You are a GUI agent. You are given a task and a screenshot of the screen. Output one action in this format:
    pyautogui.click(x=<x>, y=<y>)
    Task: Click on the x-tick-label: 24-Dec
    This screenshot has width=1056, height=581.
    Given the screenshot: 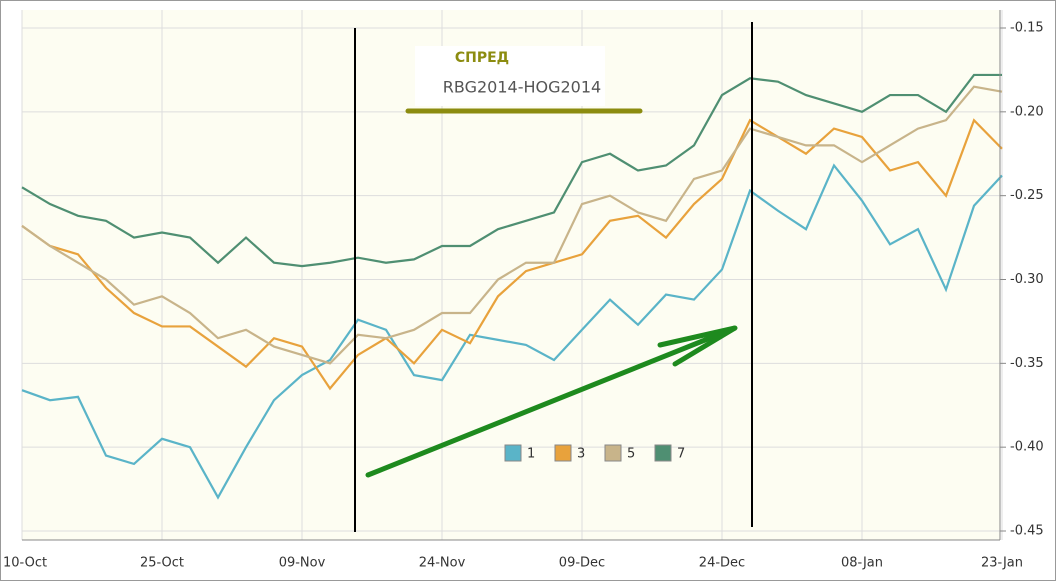 What is the action you would take?
    pyautogui.click(x=722, y=563)
    